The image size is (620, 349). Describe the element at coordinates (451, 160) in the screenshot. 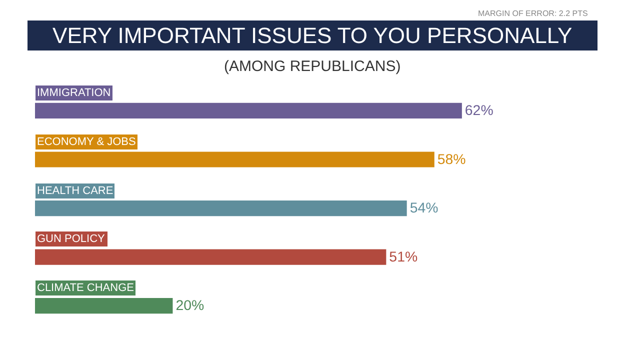

I see `data-label: 58%` at that location.